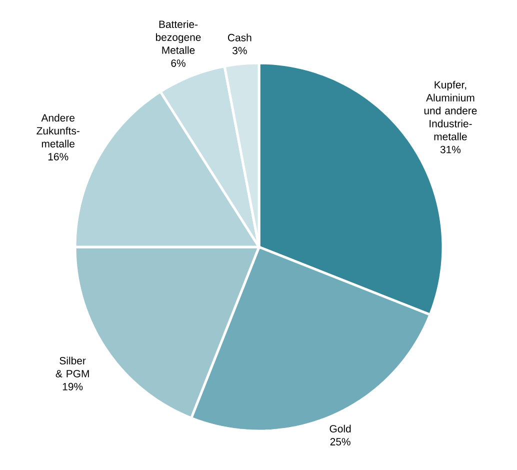 Image resolution: width=517 pixels, height=470 pixels. I want to click on data-label: 31%, so click(450, 150).